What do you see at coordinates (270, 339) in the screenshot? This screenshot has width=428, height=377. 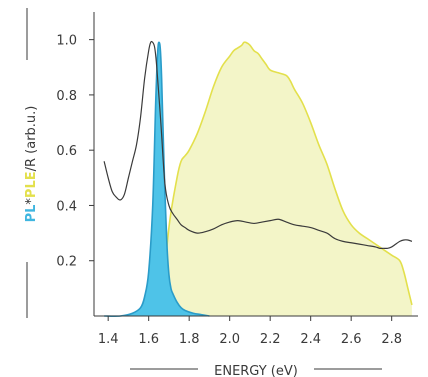 I see `x-tick-label: 2.2` at bounding box center [270, 339].